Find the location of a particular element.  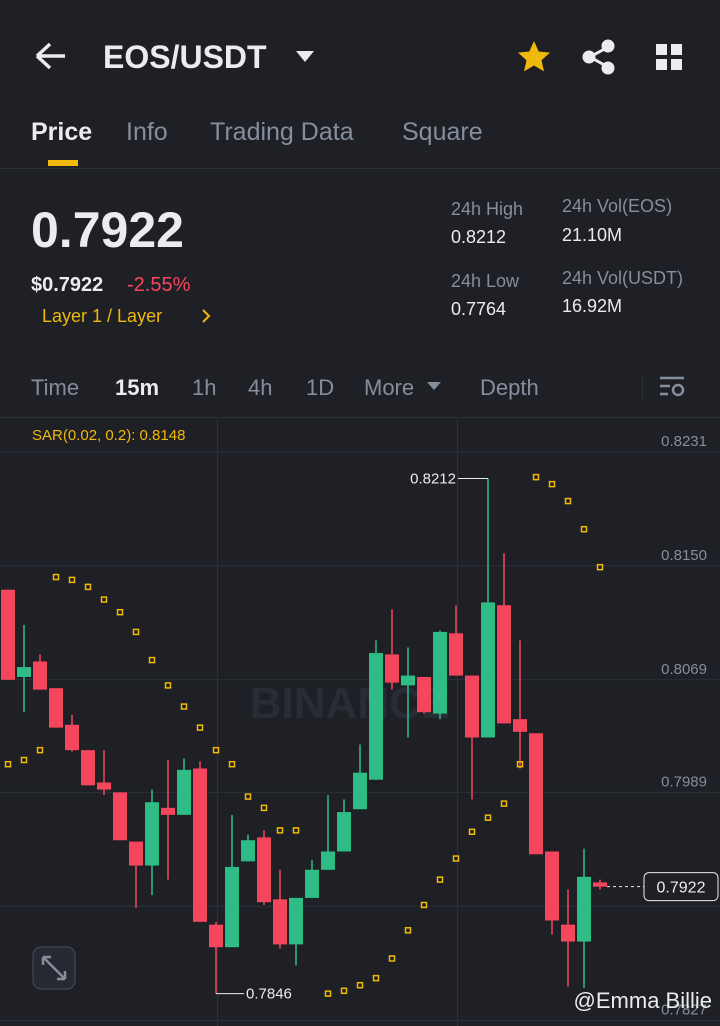

chevron is located at coordinates (206, 316).